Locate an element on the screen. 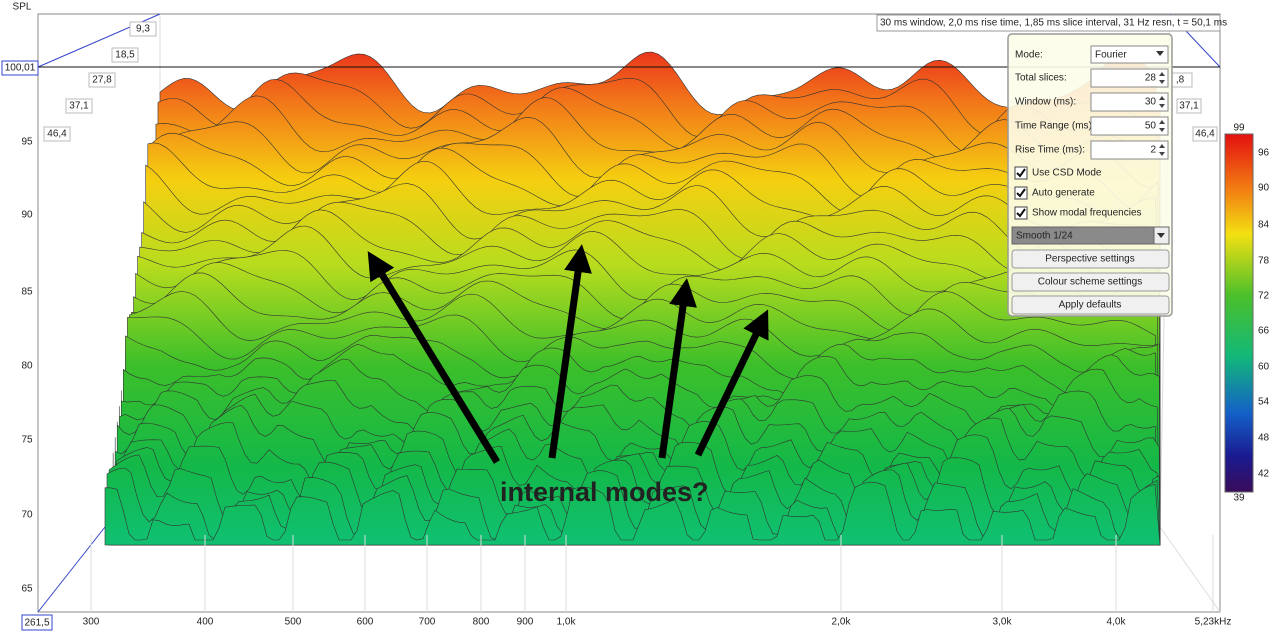 The height and width of the screenshot is (638, 1280). arrows is located at coordinates (568, 354).